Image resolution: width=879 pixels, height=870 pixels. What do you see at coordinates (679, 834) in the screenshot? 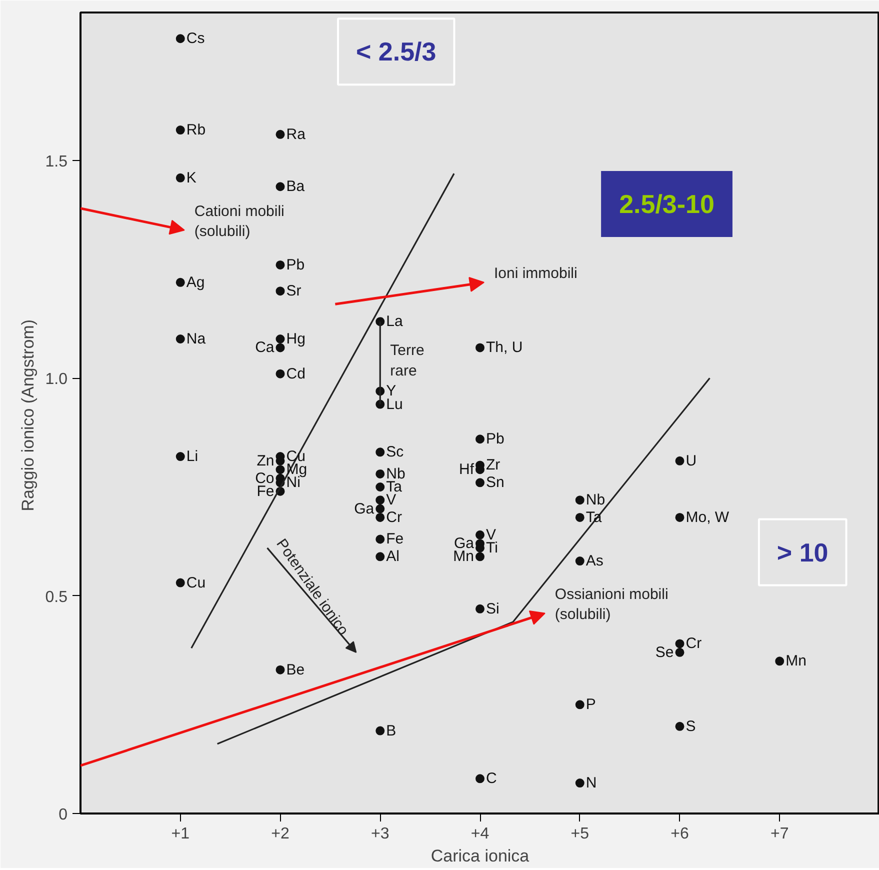
I see `x-tick-label: +6` at bounding box center [679, 834].